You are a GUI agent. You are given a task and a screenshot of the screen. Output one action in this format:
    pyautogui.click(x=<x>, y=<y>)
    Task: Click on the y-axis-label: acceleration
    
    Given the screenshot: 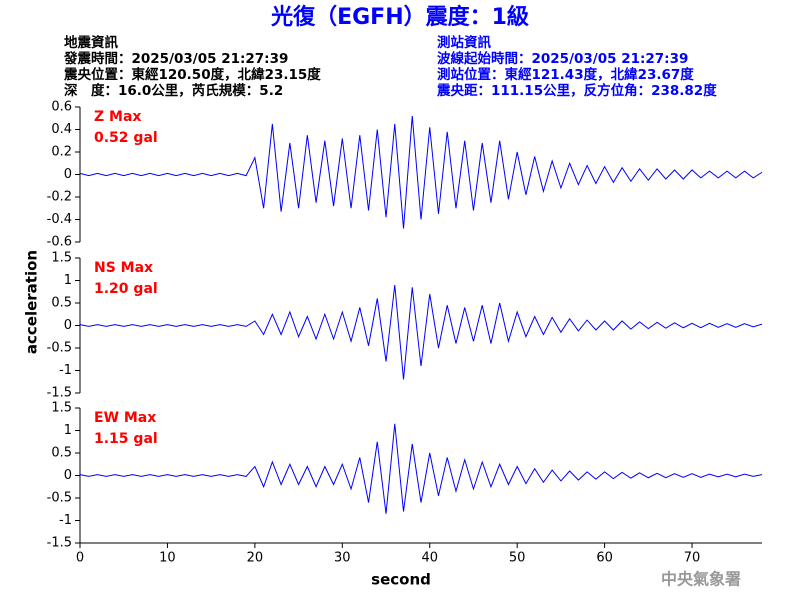 What is the action you would take?
    pyautogui.click(x=32, y=302)
    